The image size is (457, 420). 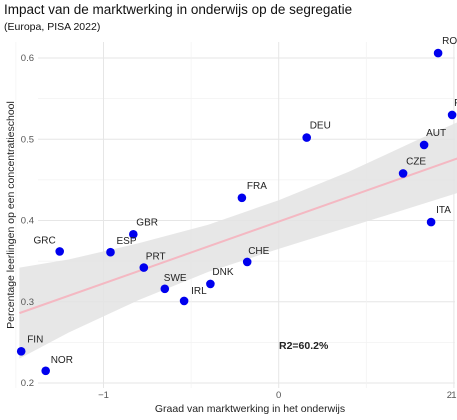 What do you see at coordinates (449, 41) in the screenshot?
I see `label-rou: ROU` at bounding box center [449, 41].